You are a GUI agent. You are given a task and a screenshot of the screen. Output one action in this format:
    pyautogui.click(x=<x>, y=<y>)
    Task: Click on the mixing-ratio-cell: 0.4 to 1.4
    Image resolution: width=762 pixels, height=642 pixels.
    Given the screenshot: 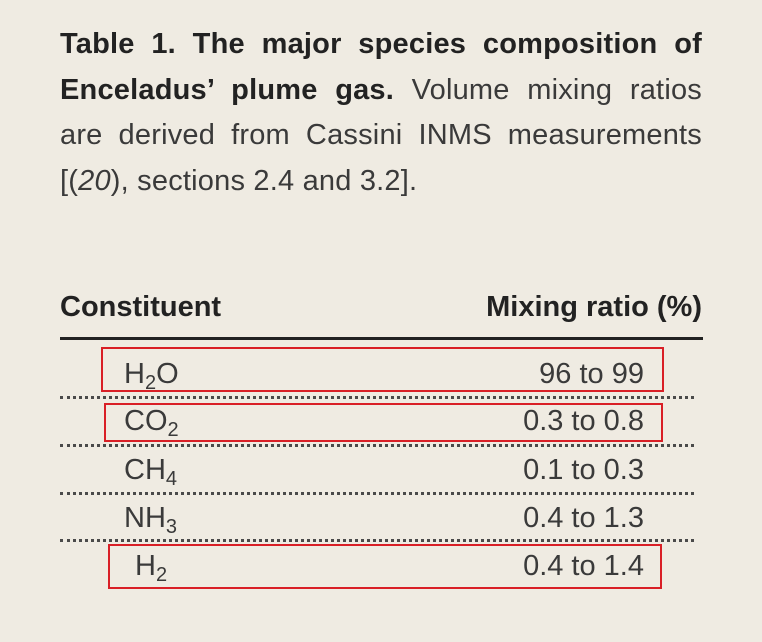 What is the action you would take?
    pyautogui.click(x=583, y=566)
    